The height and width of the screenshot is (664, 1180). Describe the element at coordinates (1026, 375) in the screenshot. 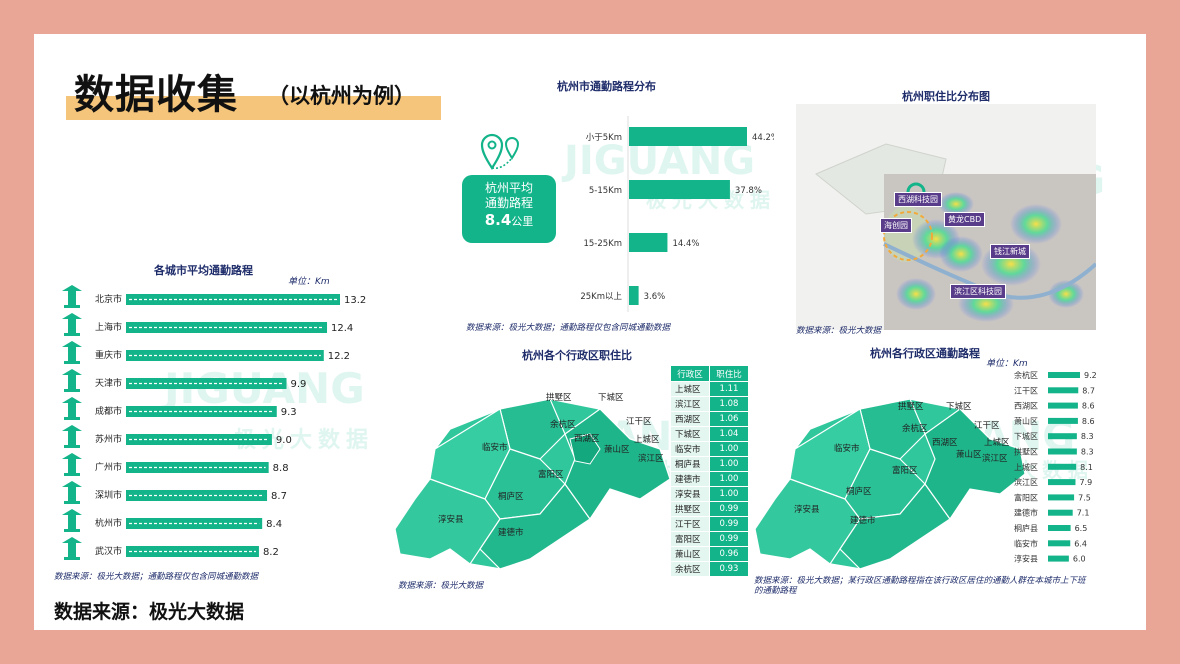

I see `category-label: 余杭区` at that location.